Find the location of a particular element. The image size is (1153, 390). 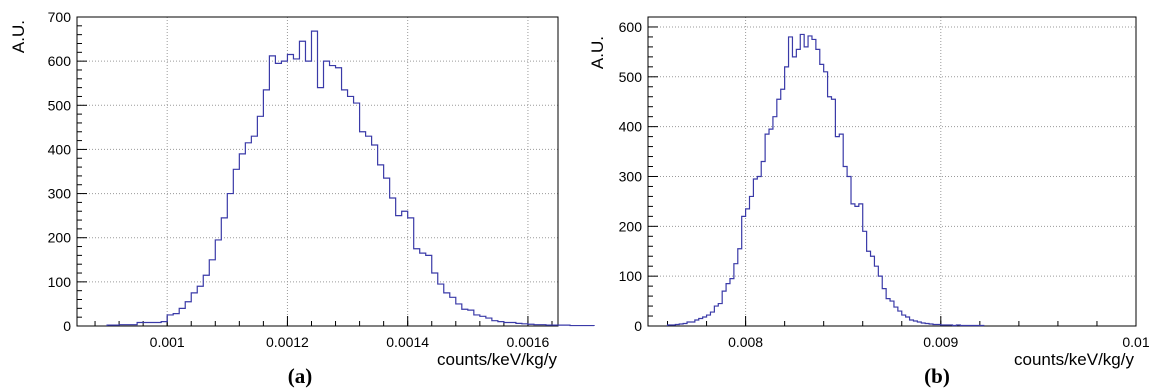

x-tick-label: 0.0014 is located at coordinates (407, 342).